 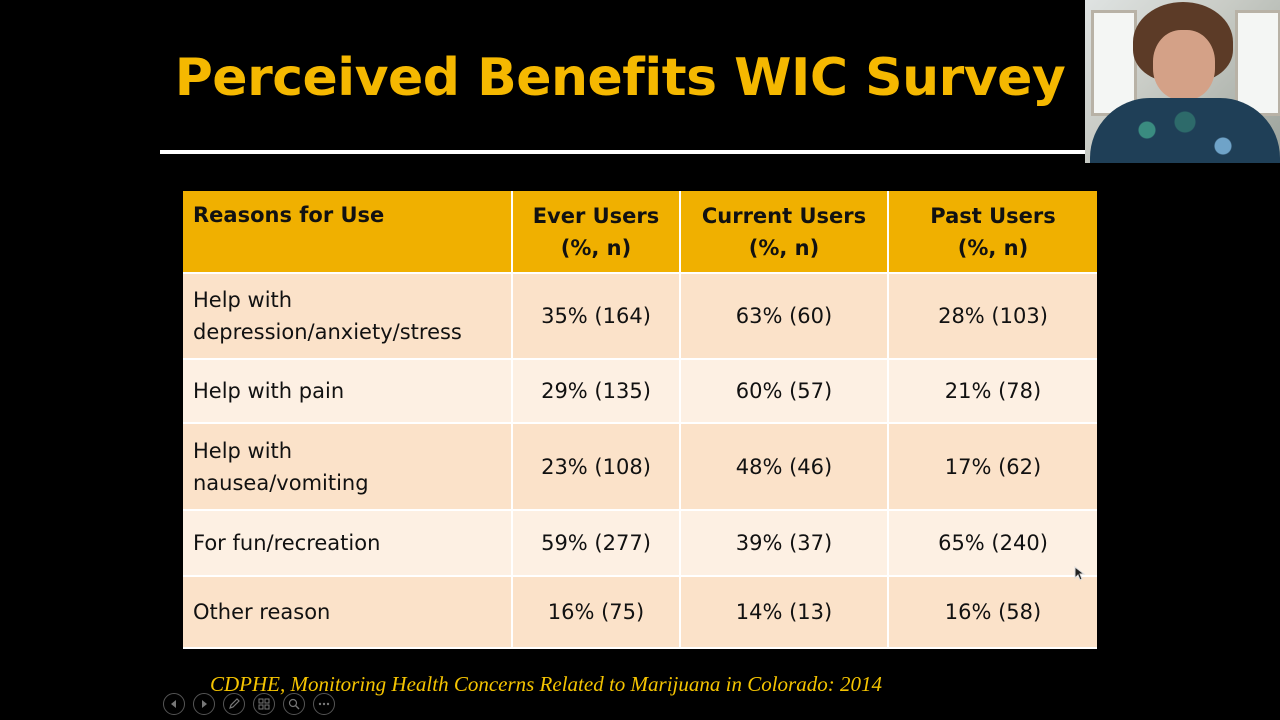 What do you see at coordinates (992, 612) in the screenshot?
I see `past-users-cell: 16% (58)` at bounding box center [992, 612].